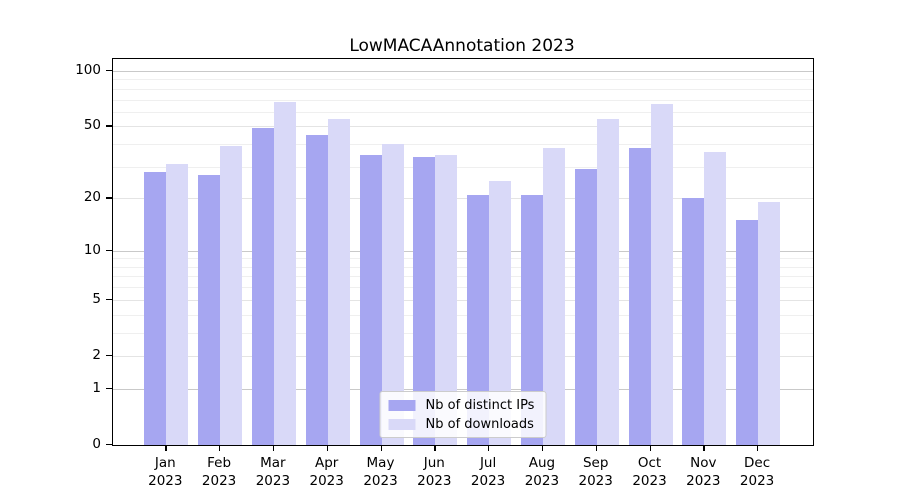  What do you see at coordinates (661, 274) in the screenshot?
I see `bar-oct-downloads` at bounding box center [661, 274].